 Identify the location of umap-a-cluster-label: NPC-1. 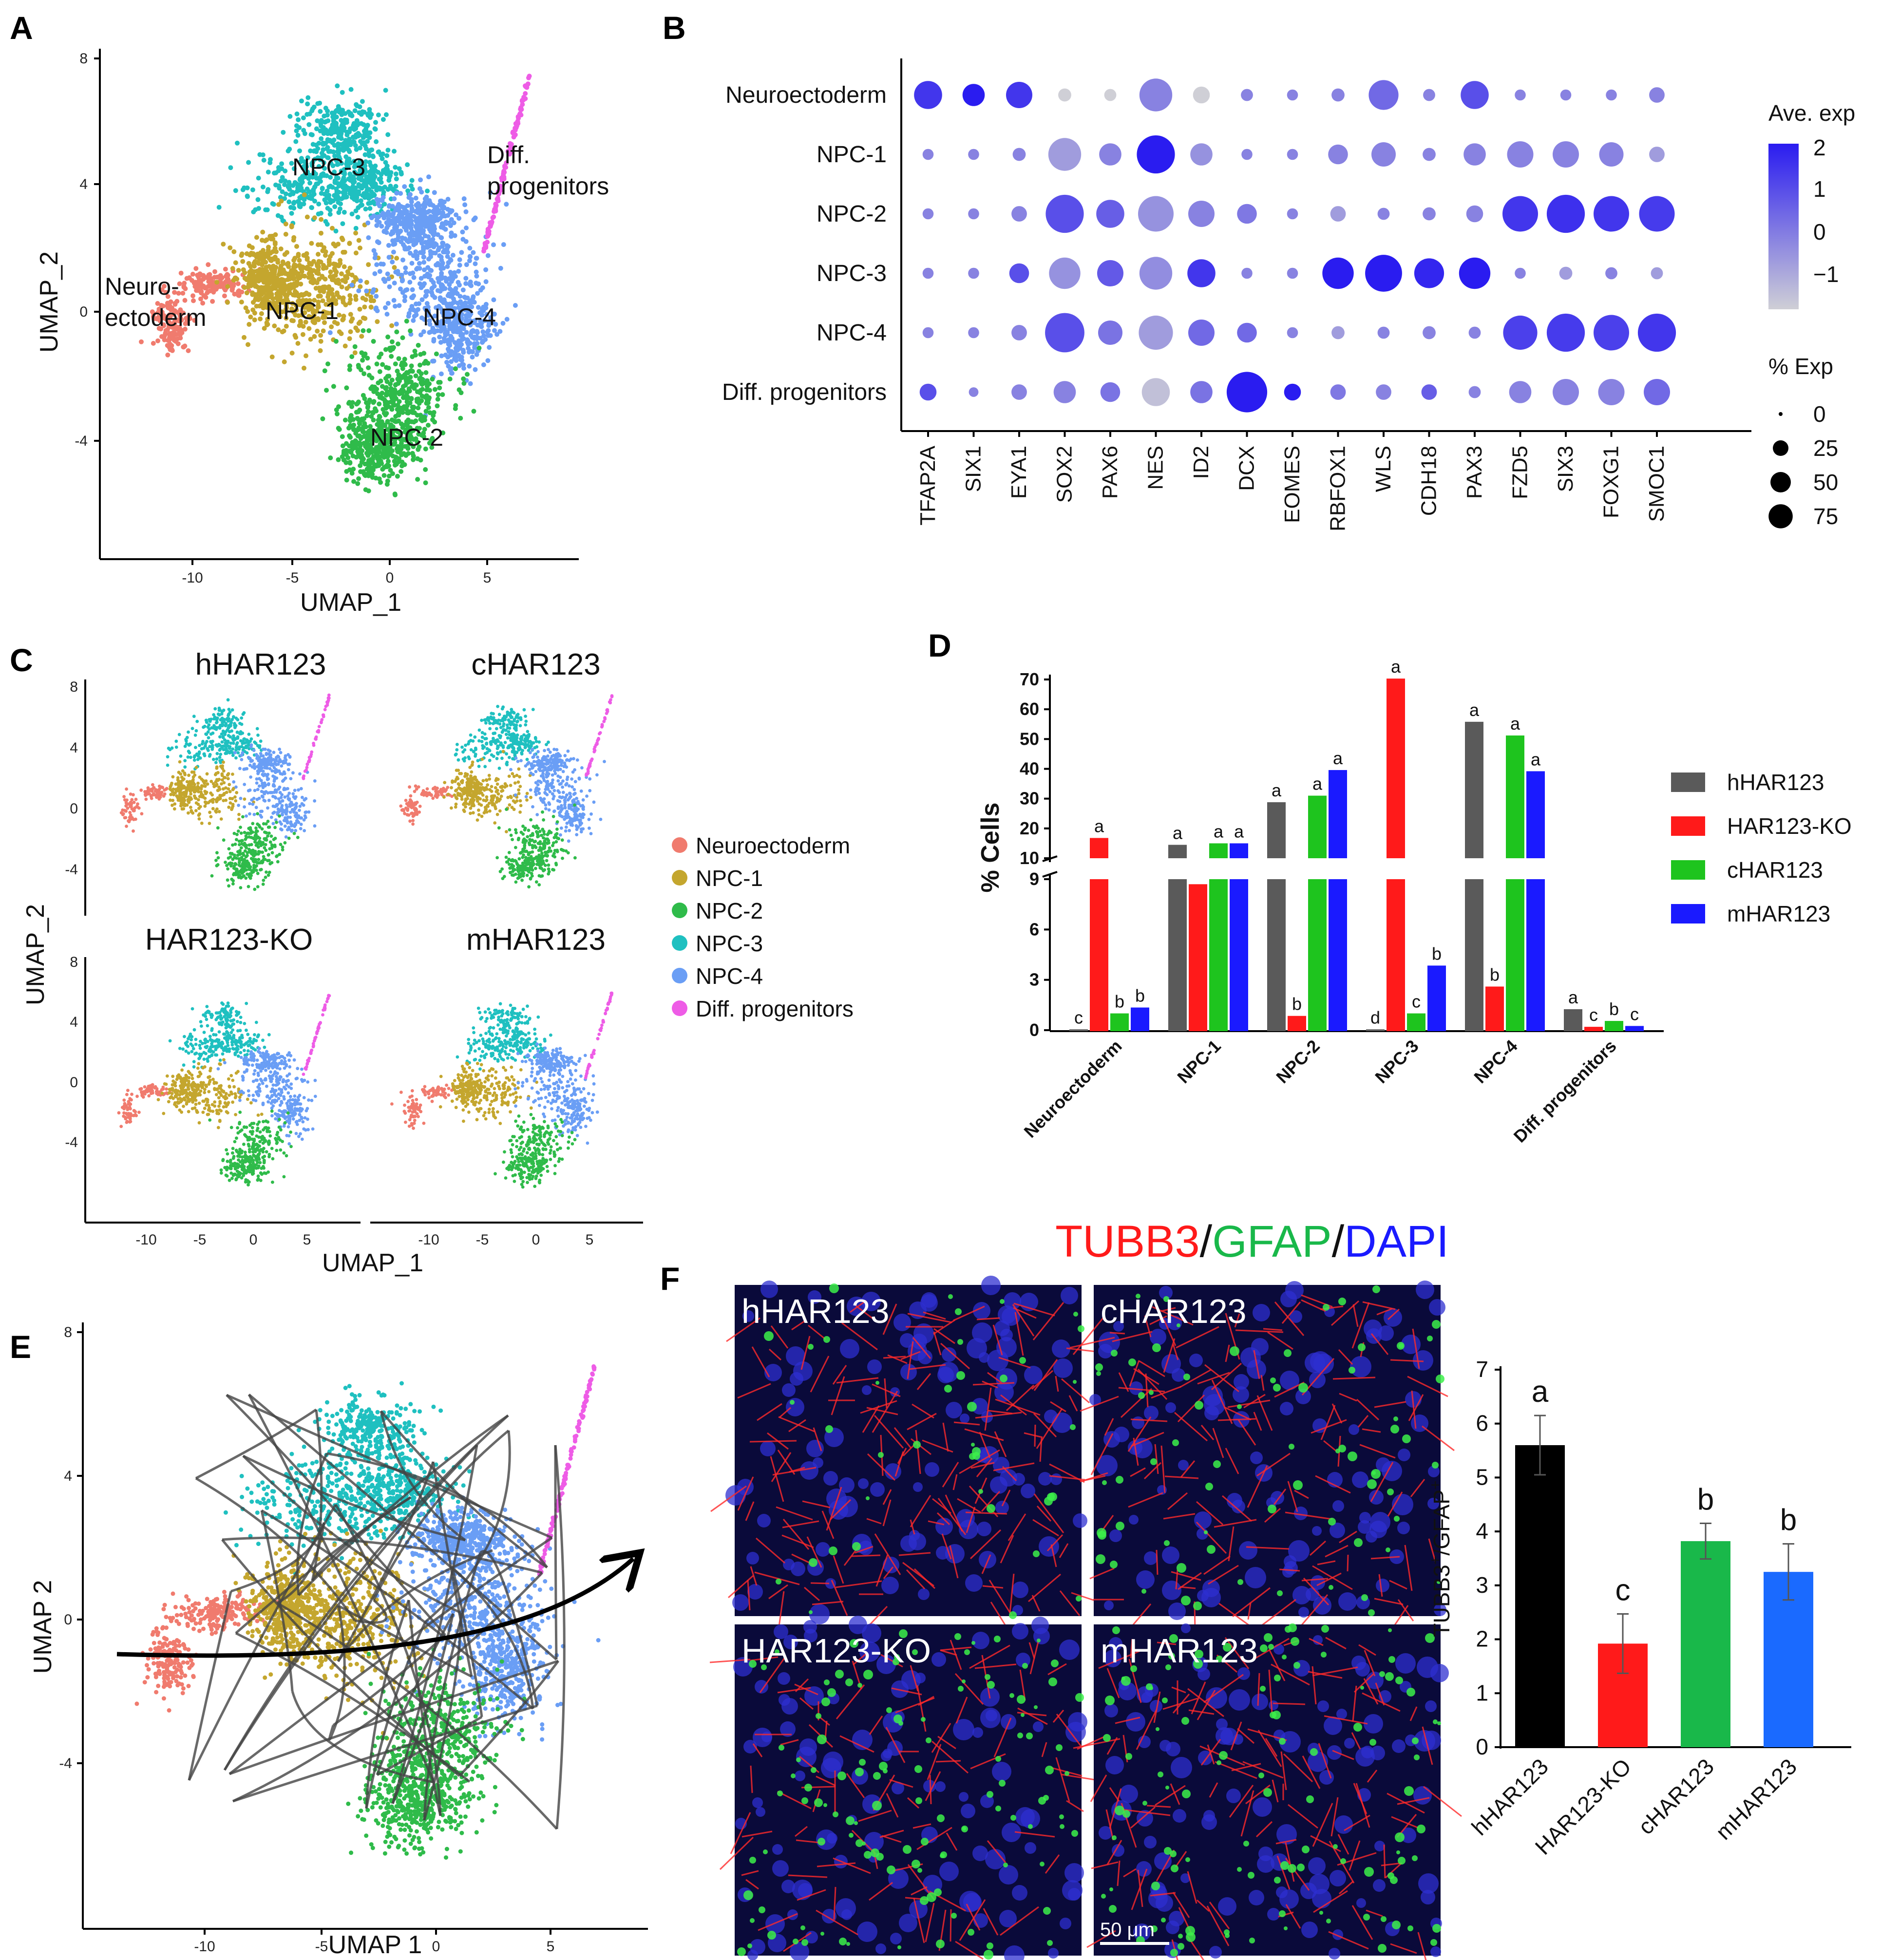
(302, 311).